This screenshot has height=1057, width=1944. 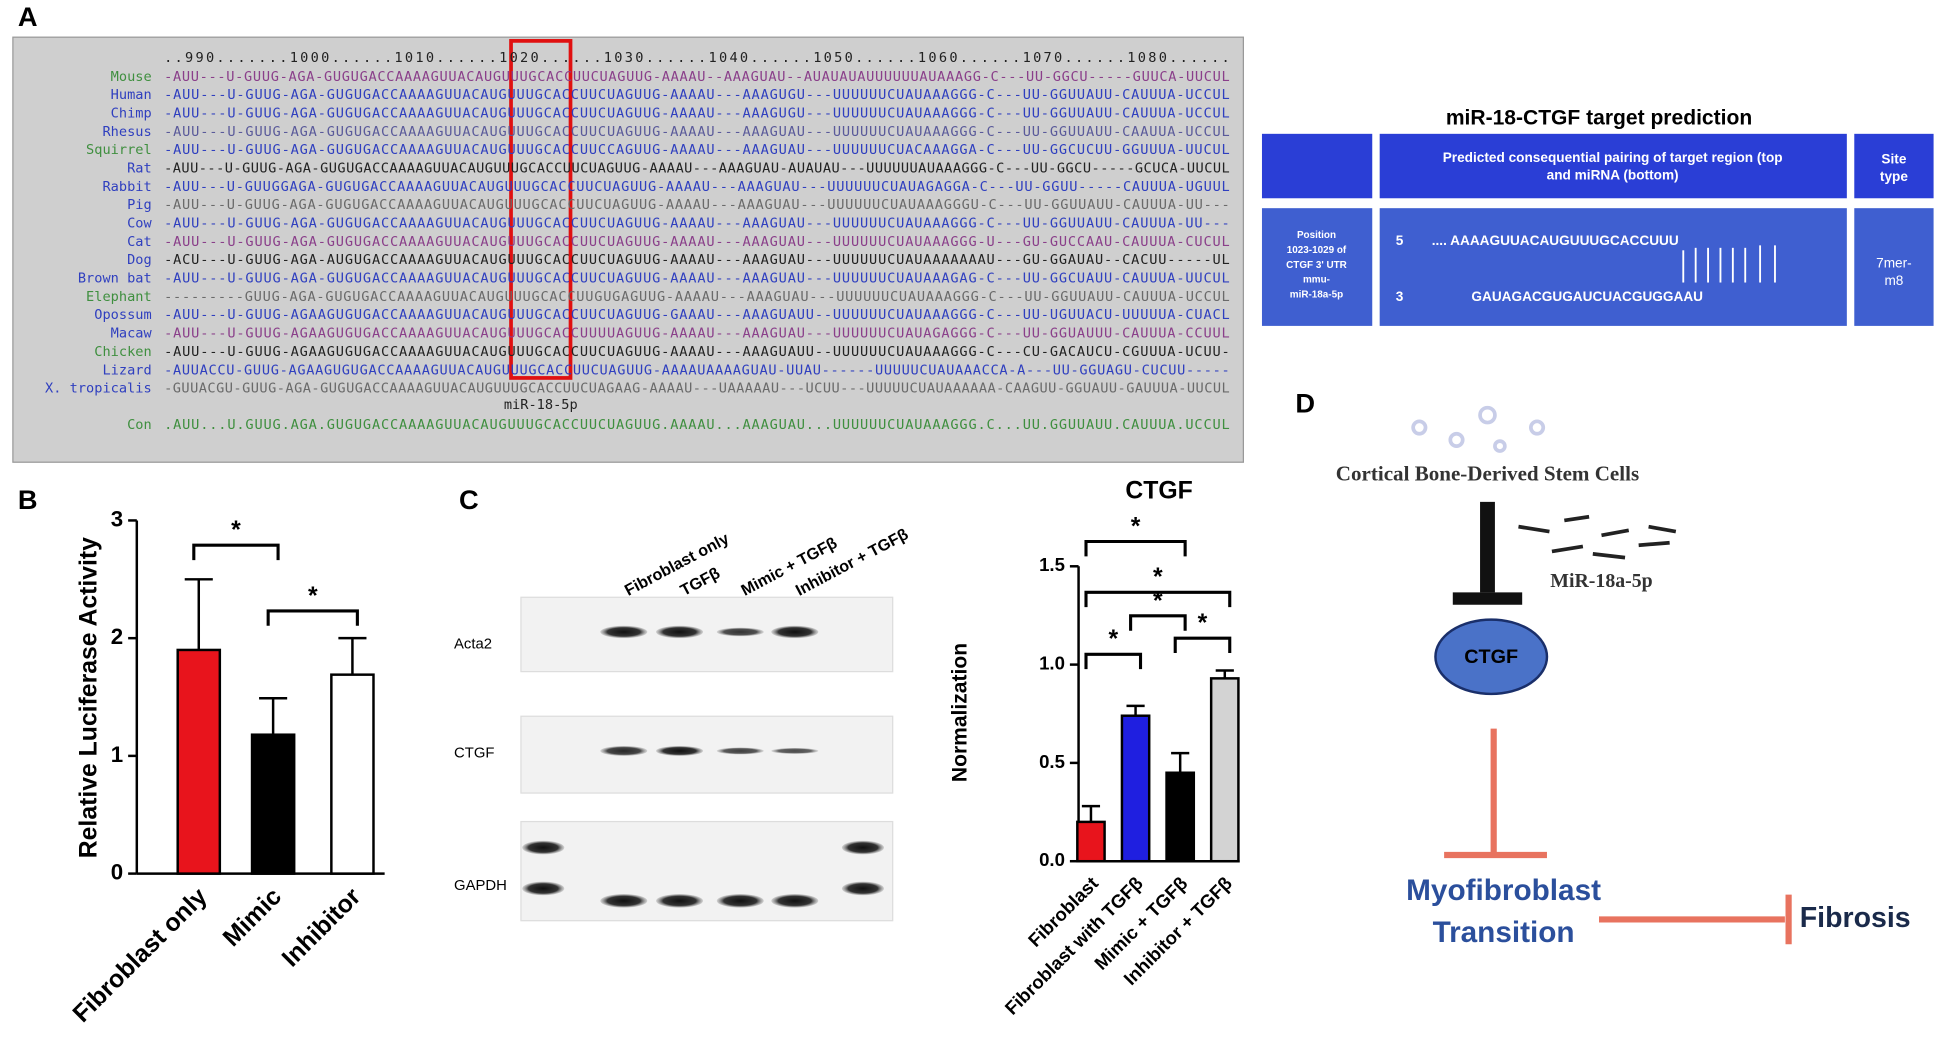 What do you see at coordinates (1613, 175) in the screenshot?
I see `table-header: and miRNA (bottom)` at bounding box center [1613, 175].